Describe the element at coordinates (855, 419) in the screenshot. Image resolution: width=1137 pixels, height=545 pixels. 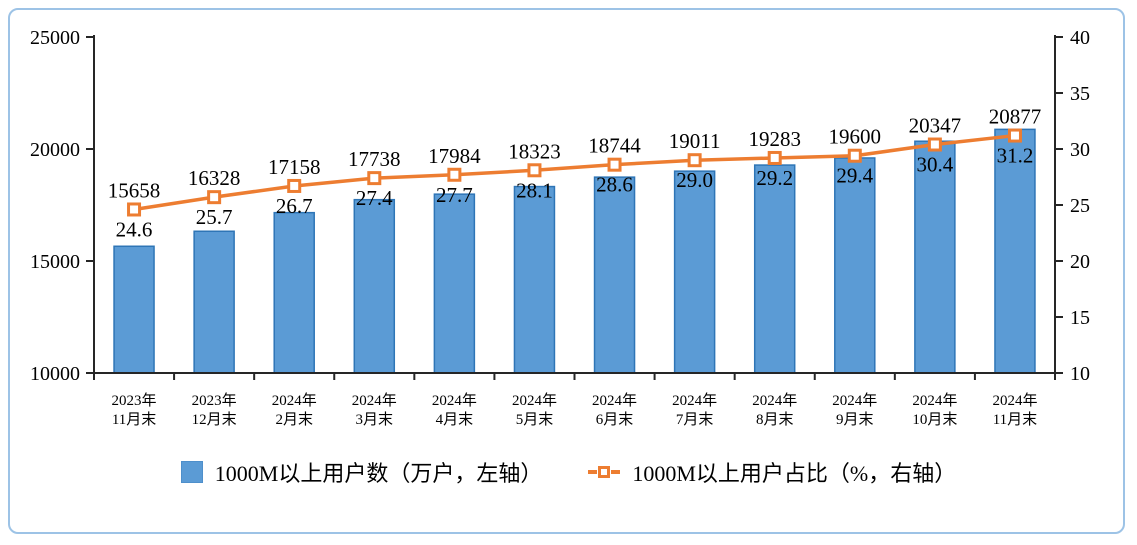
I see `x-category-label: 9月末` at that location.